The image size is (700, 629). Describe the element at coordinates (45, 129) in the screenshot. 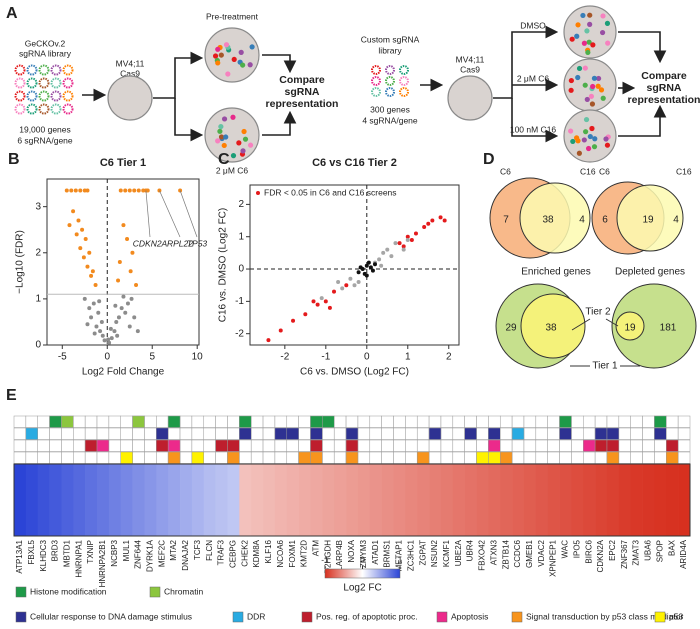

I see `text: 19,000 genes` at that location.